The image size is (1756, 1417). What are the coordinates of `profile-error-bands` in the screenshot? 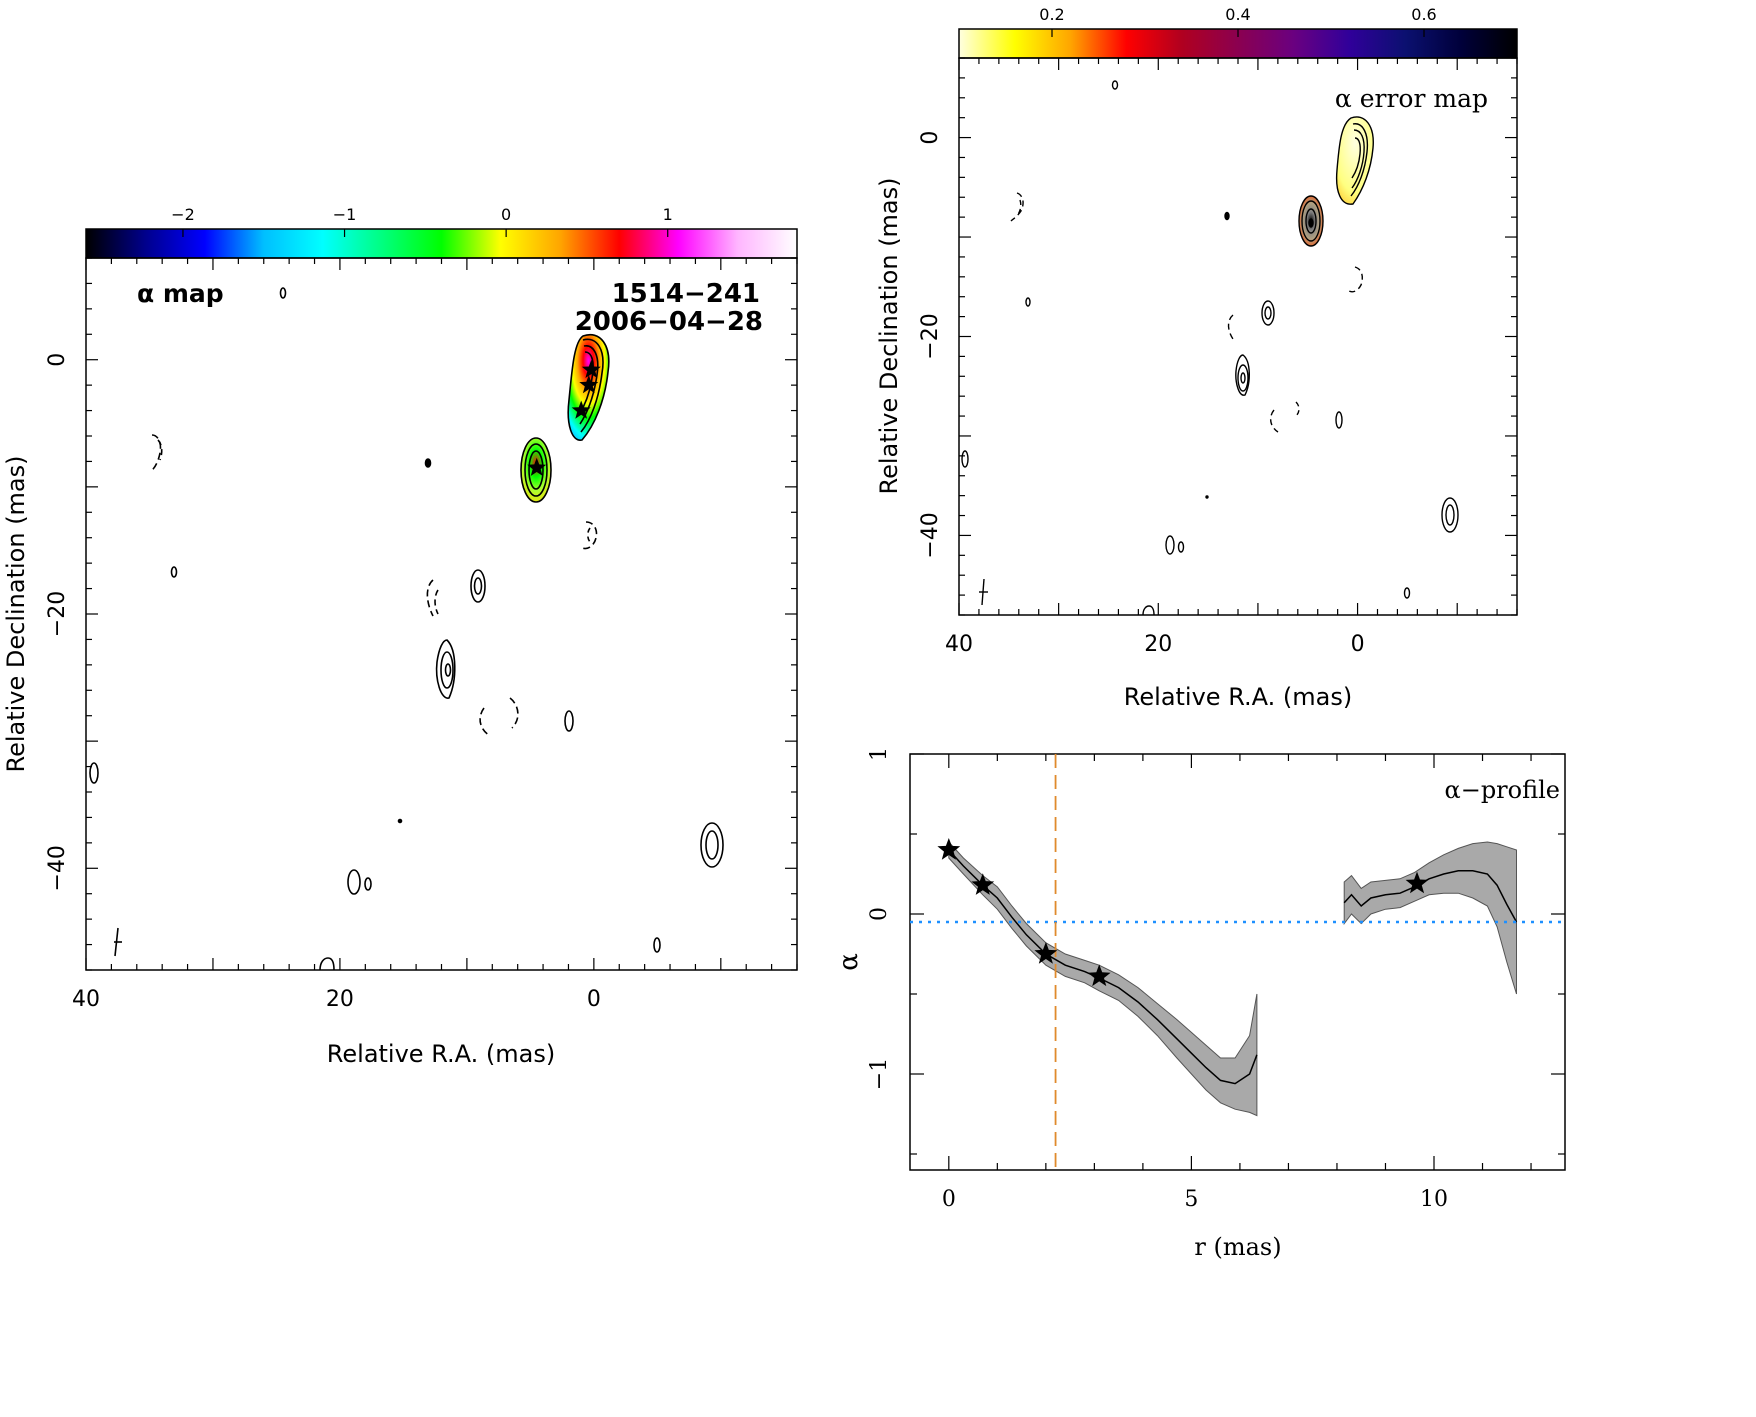 It's located at (1232, 978).